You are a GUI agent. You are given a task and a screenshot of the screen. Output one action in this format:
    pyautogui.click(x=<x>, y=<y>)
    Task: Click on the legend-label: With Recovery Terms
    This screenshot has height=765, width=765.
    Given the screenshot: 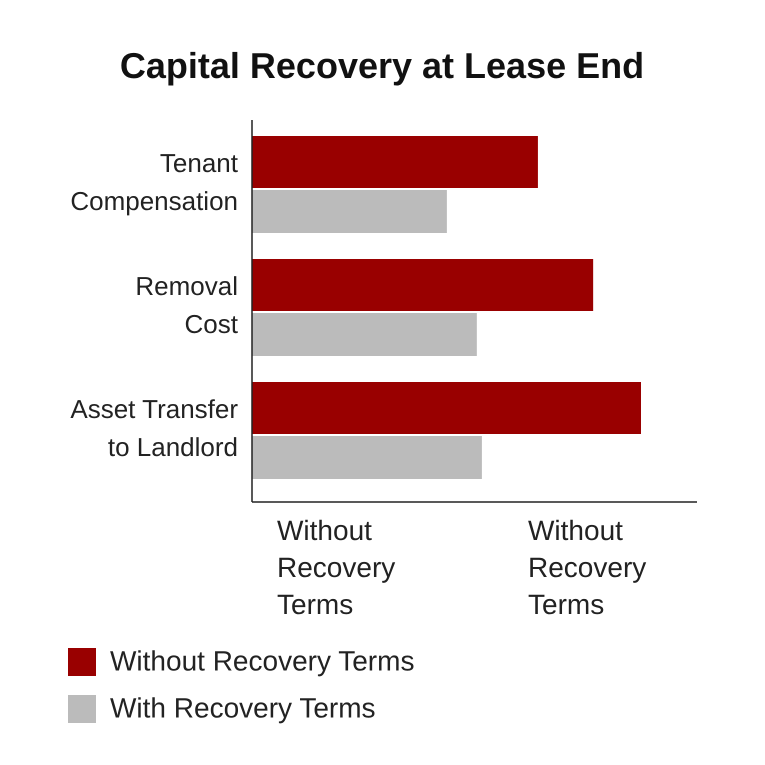 What is the action you would take?
    pyautogui.click(x=243, y=708)
    